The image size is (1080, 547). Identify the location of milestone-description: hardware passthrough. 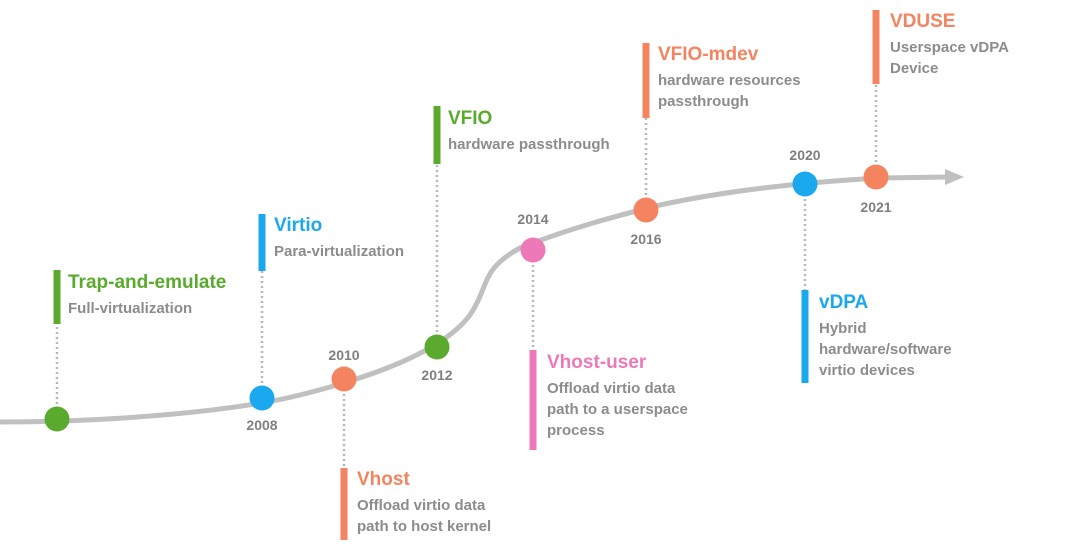
(529, 144).